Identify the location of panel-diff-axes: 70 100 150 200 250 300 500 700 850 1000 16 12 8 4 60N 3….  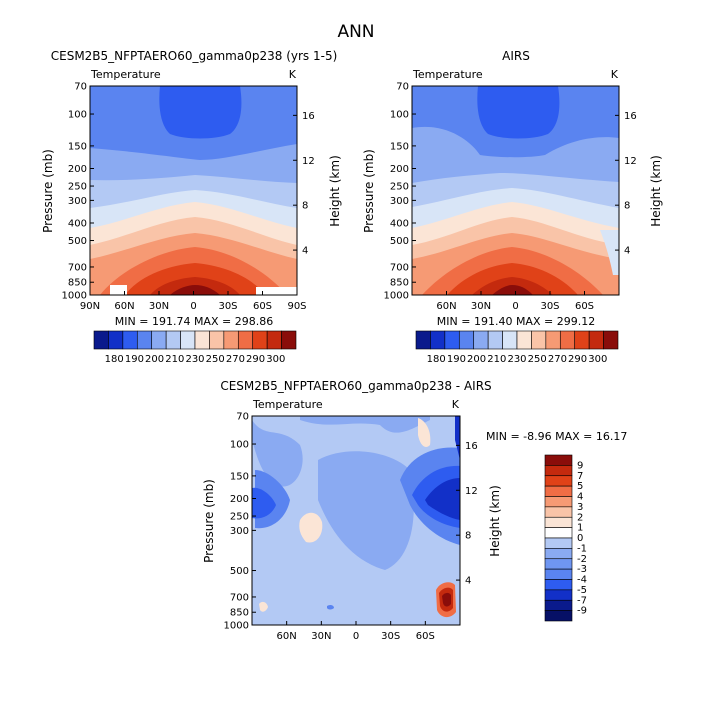
(351, 527).